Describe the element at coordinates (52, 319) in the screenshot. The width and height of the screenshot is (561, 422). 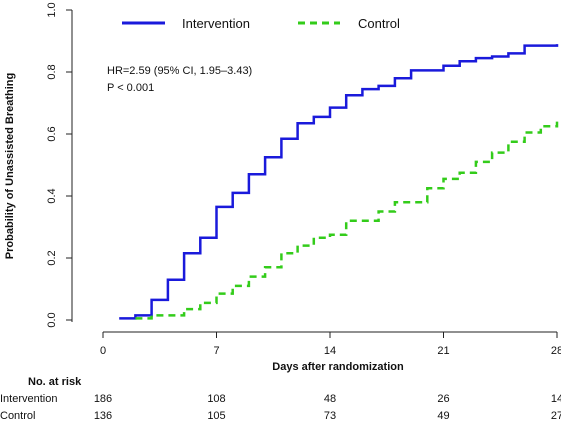
I see `y-tick-label: 0.0` at that location.